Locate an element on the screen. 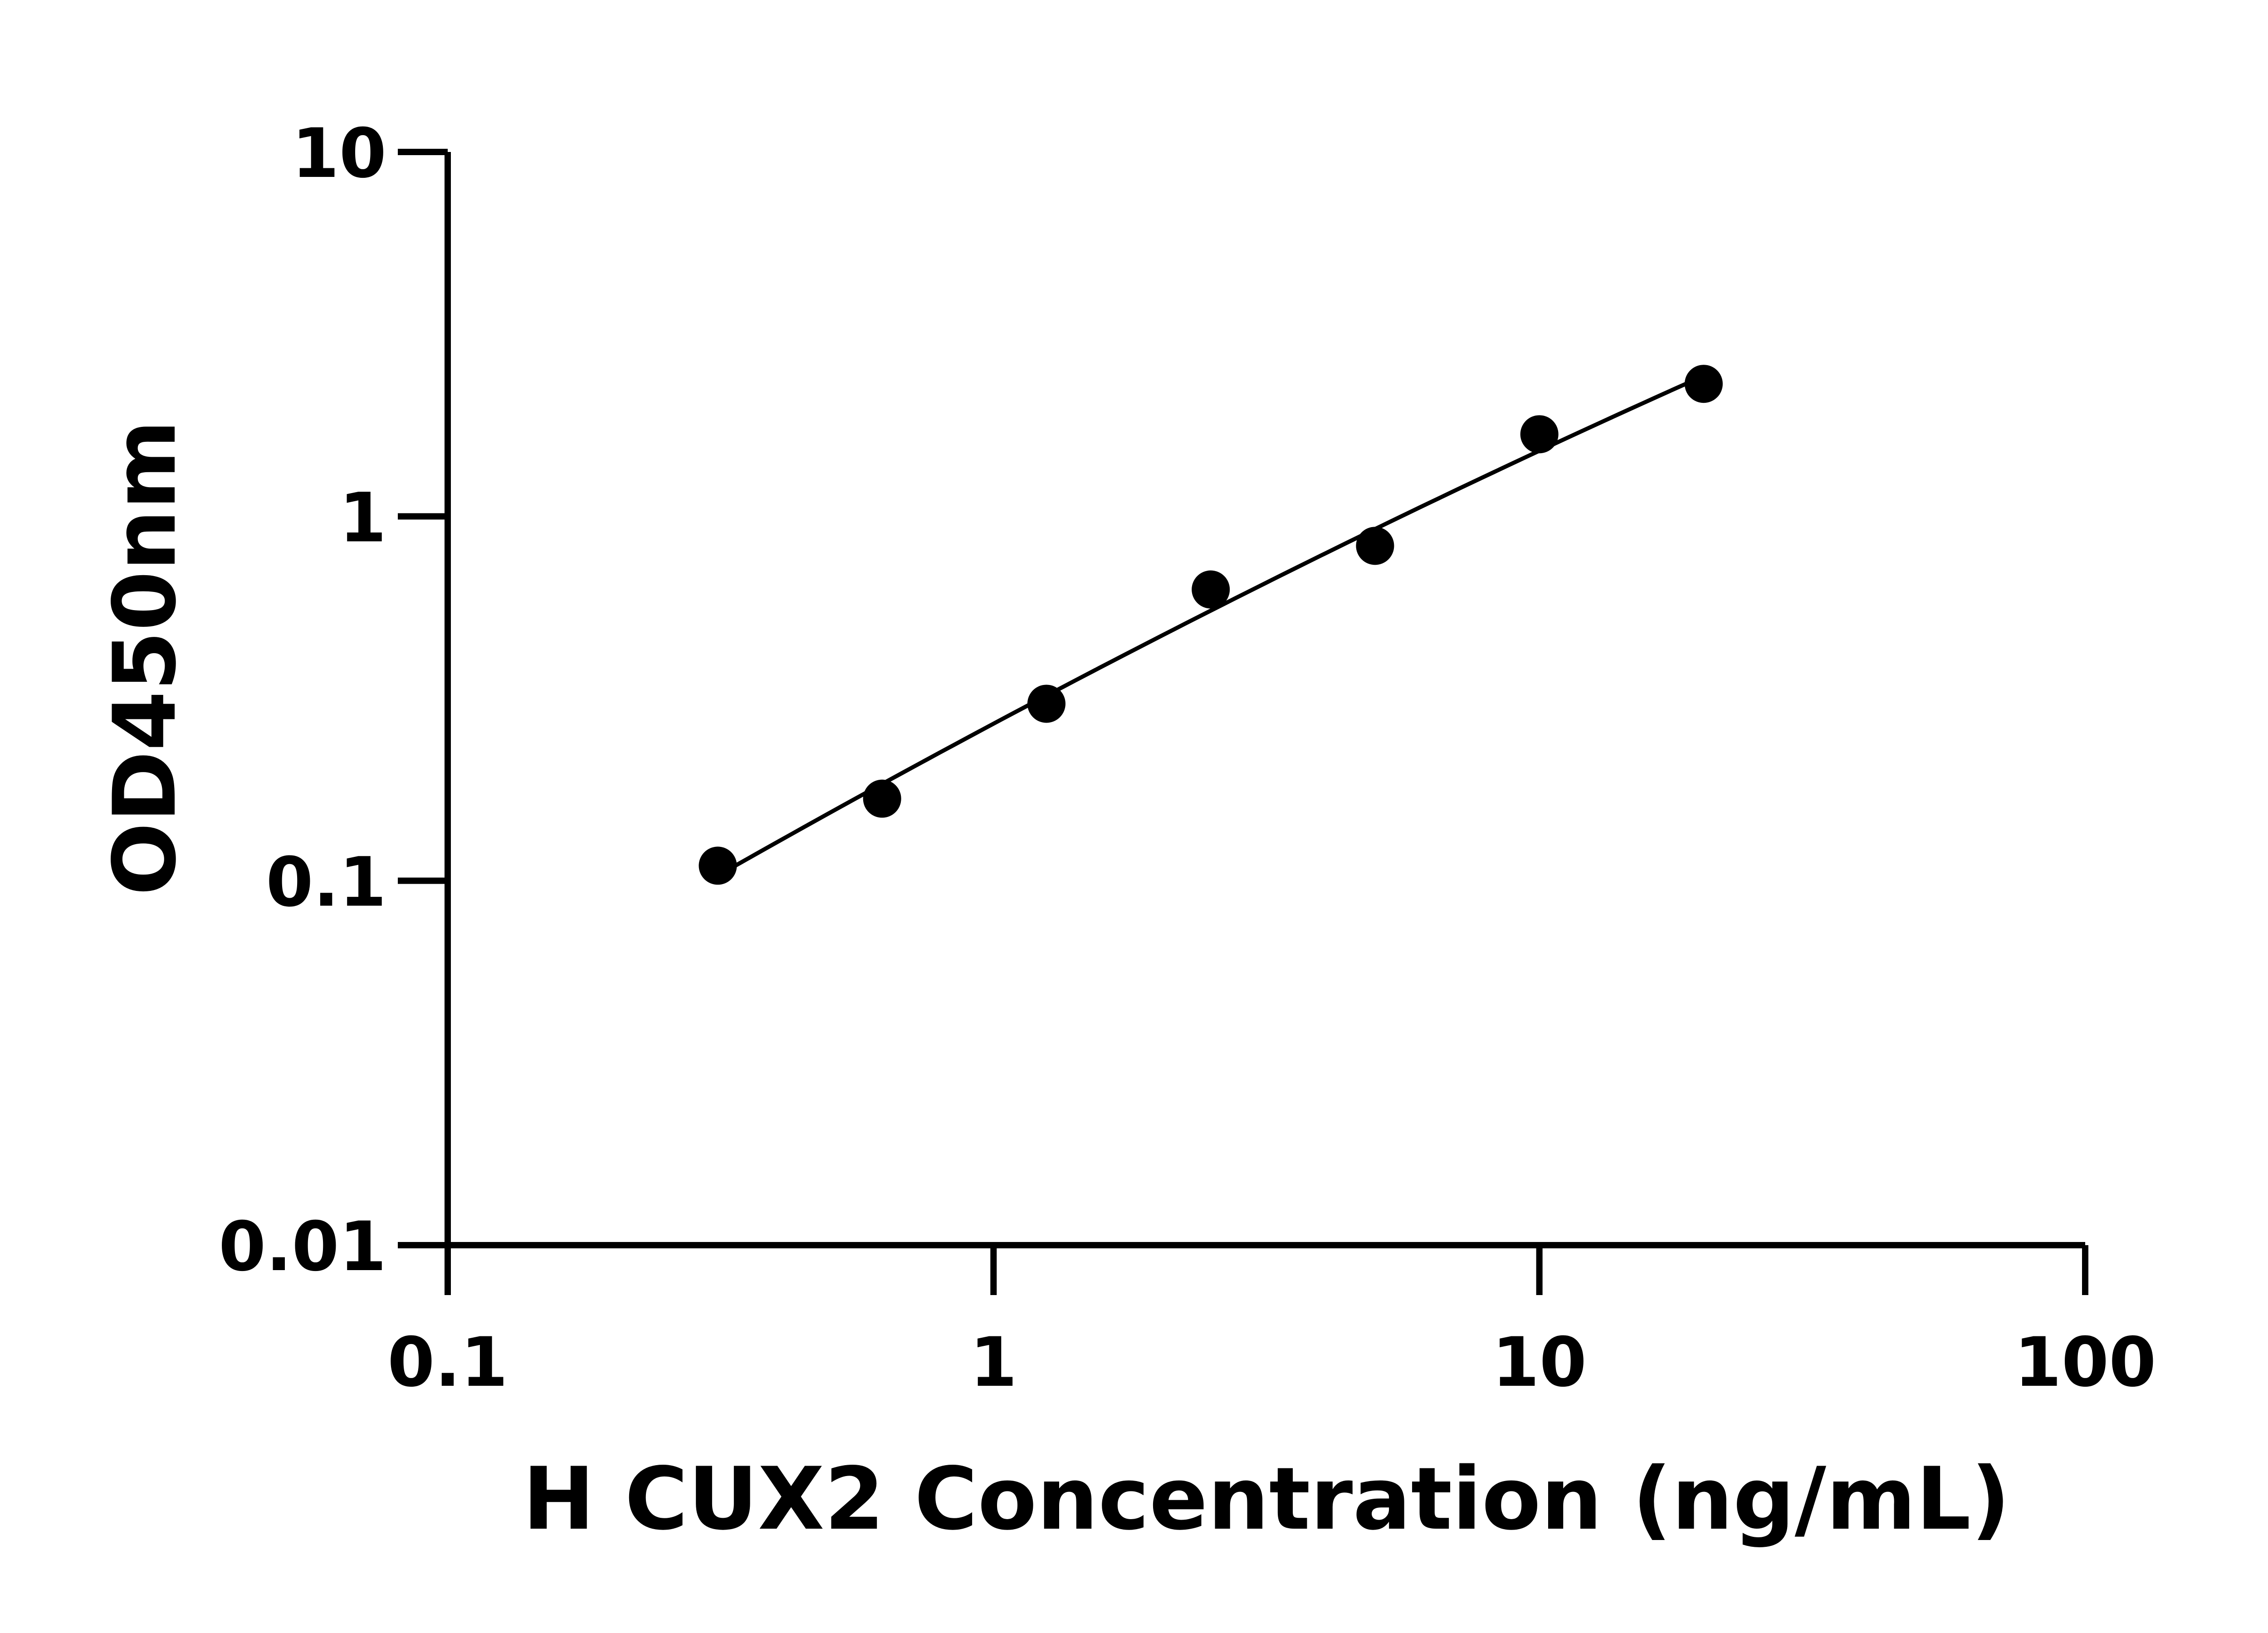 Image resolution: width=2268 pixels, height=1633 pixels. y-axis-title: OD450nm is located at coordinates (145, 657).